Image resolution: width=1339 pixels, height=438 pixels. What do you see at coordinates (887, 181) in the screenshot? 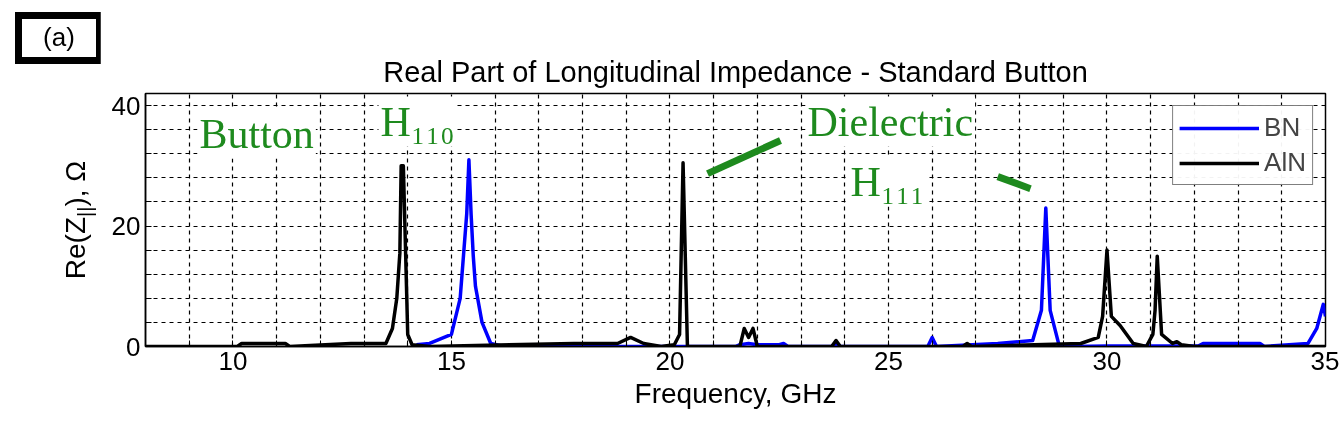
I see `annotation: H₁₁₁` at bounding box center [887, 181].